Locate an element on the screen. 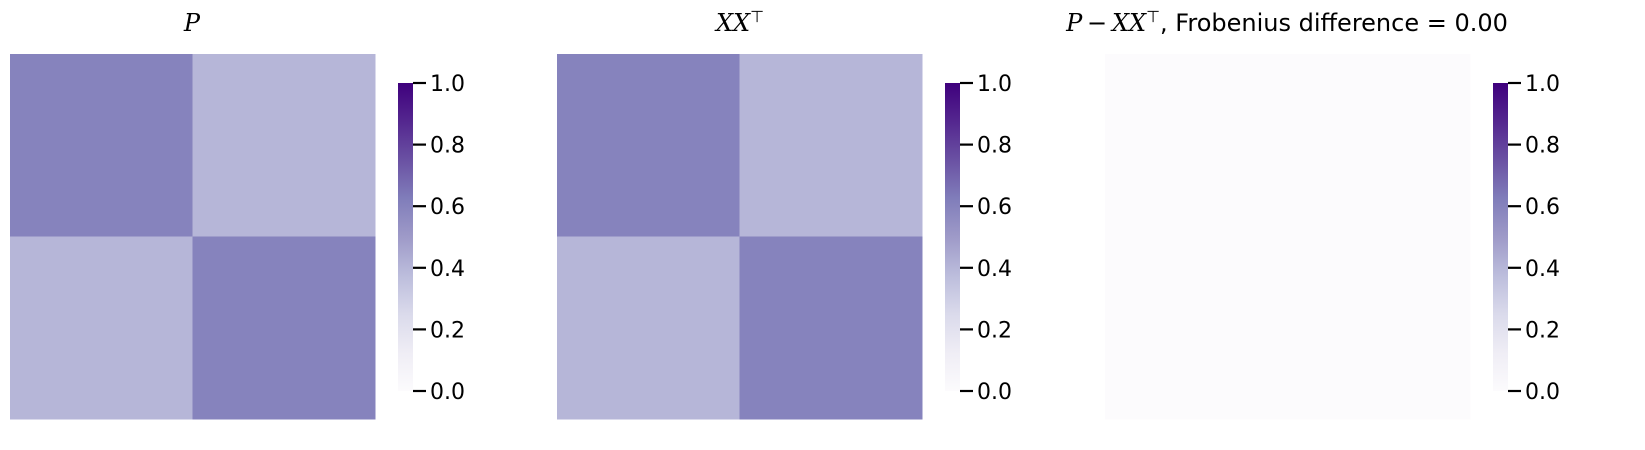 This screenshot has height=450, width=1645. chart-title: P − XX⊤, Frobenius difference = 0.00 is located at coordinates (1286, 22).